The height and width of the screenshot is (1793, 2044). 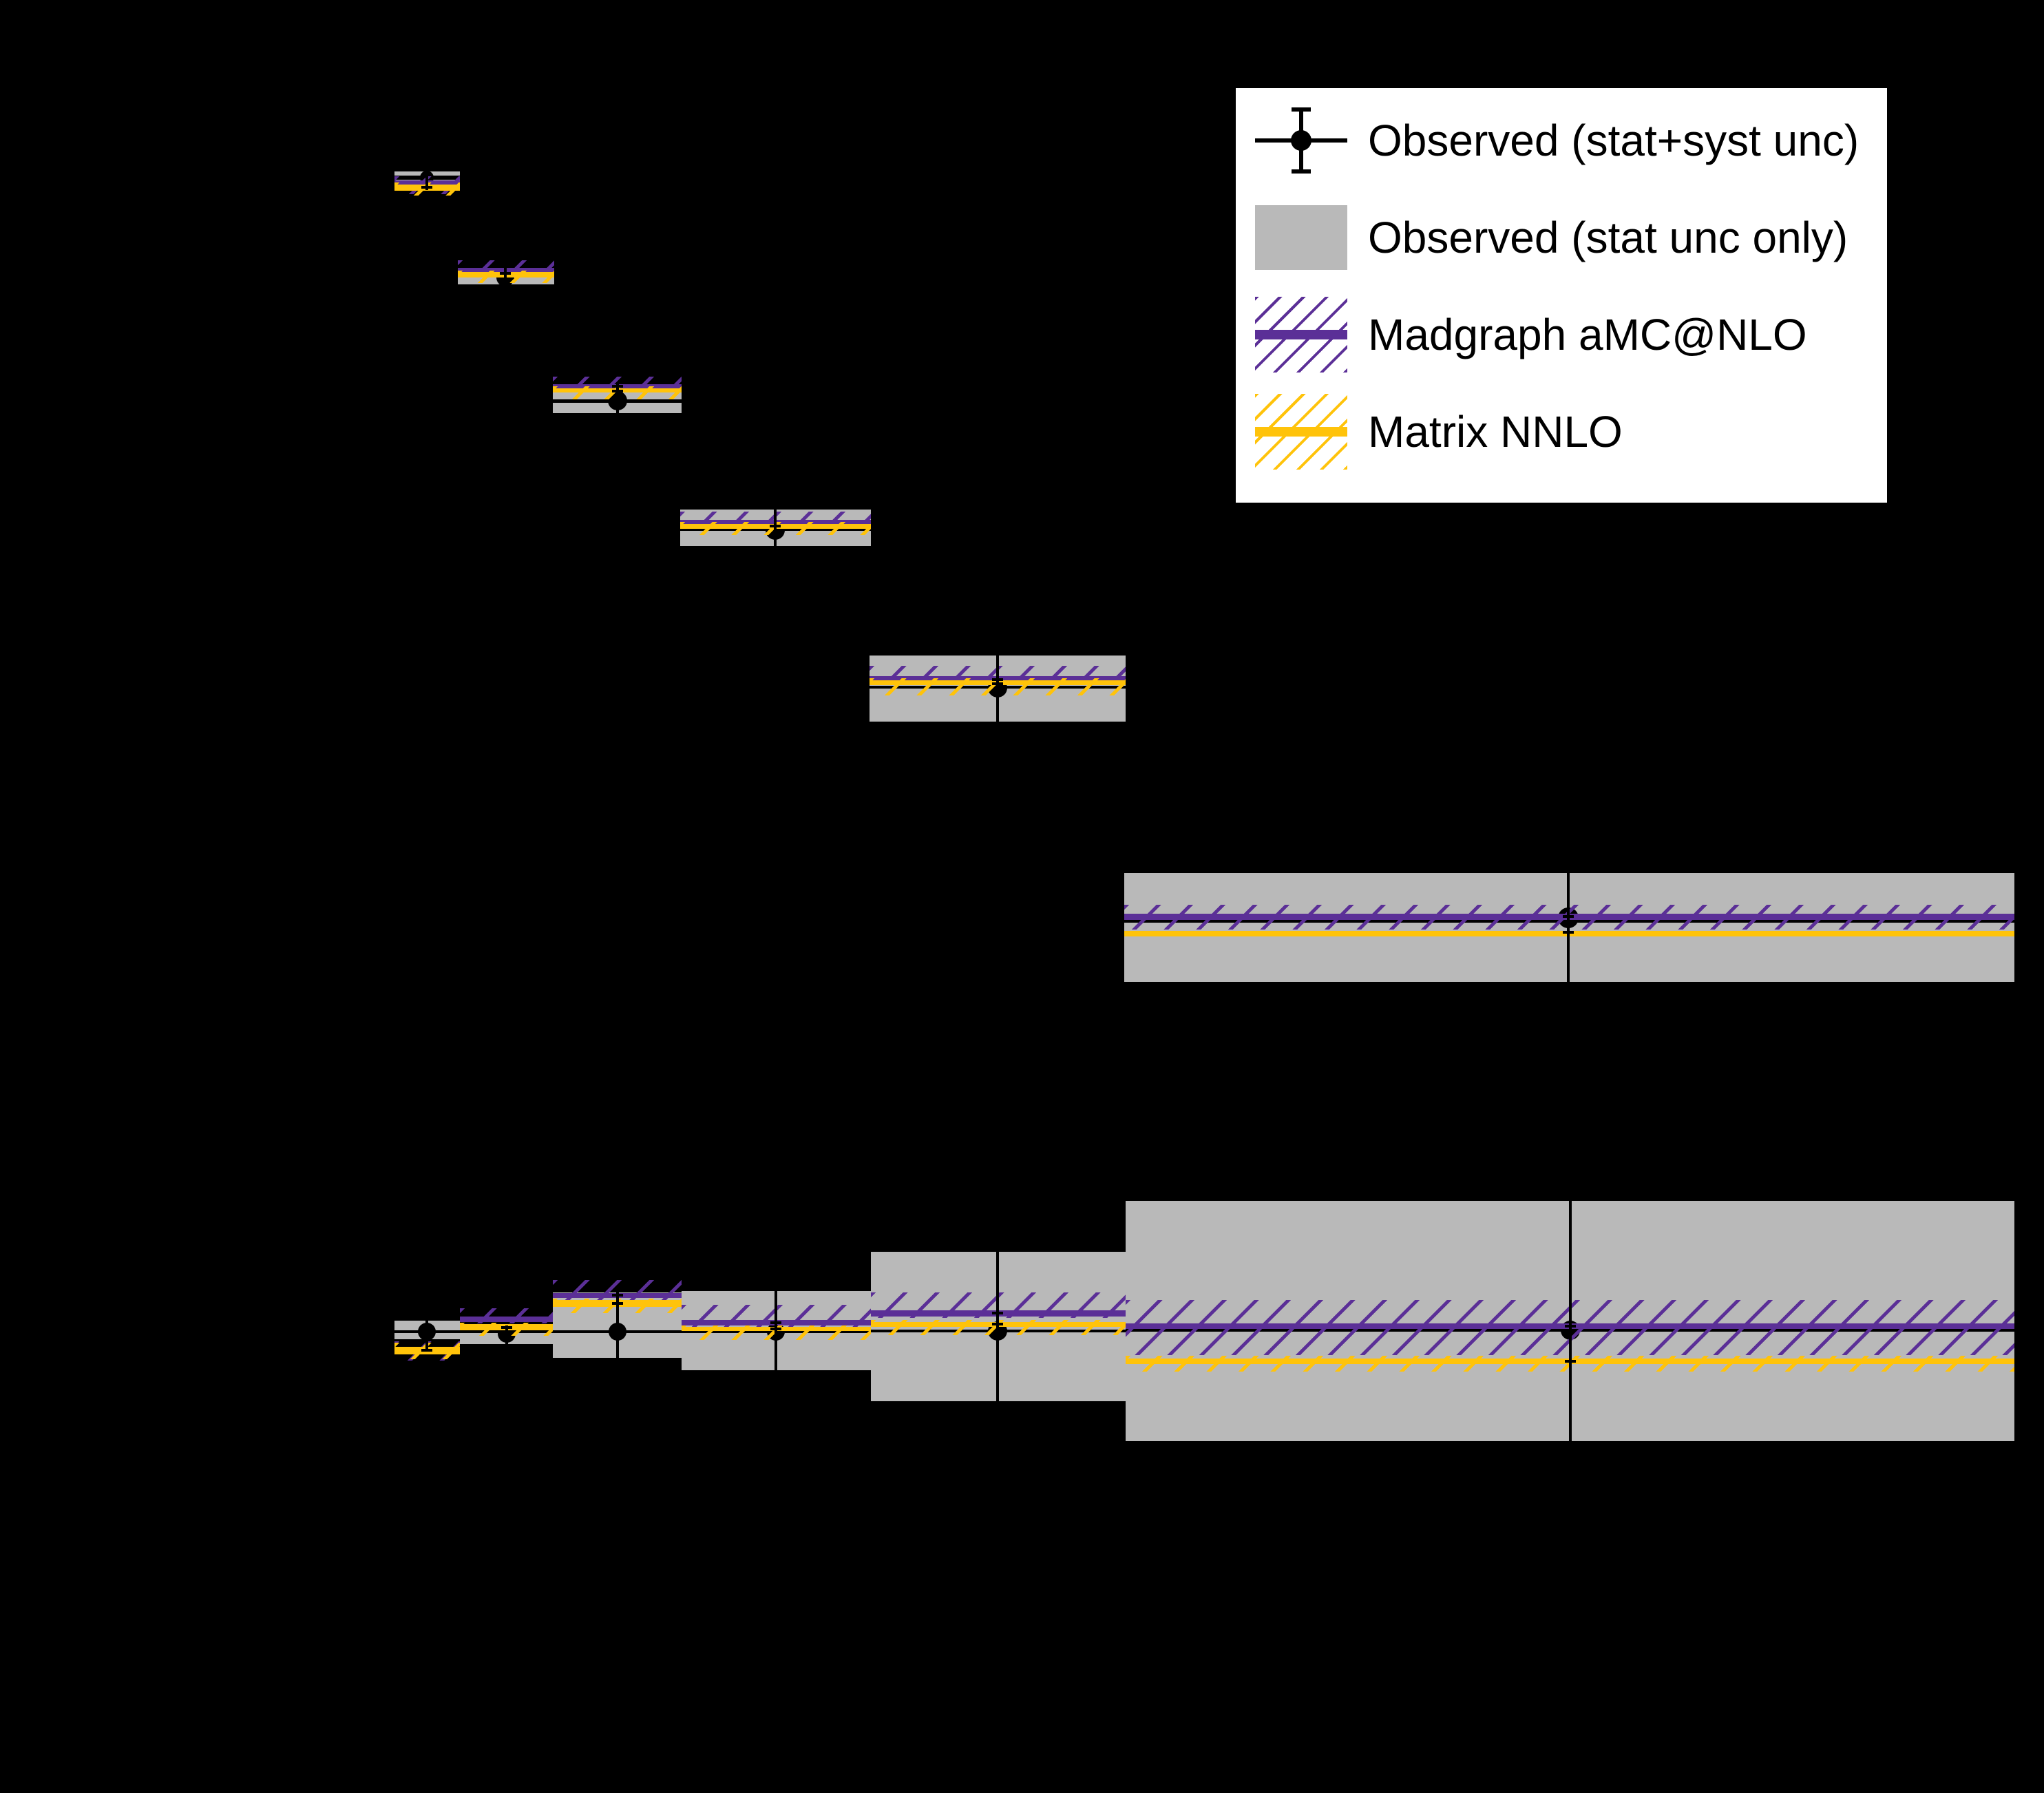 What do you see at coordinates (1495, 432) in the screenshot?
I see `legend-label: Matrix NNLO` at bounding box center [1495, 432].